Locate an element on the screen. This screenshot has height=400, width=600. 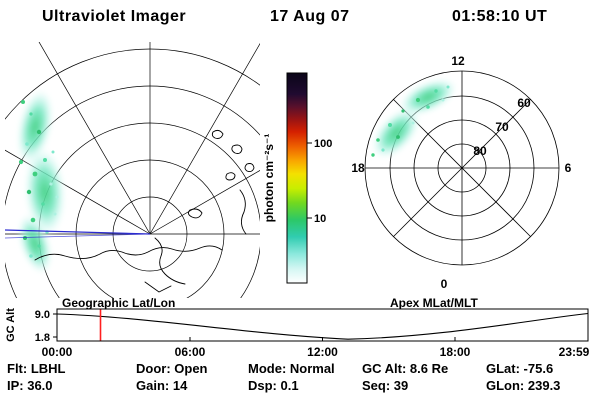
colorbar-tick-label-100: 100 is located at coordinates (323, 144).